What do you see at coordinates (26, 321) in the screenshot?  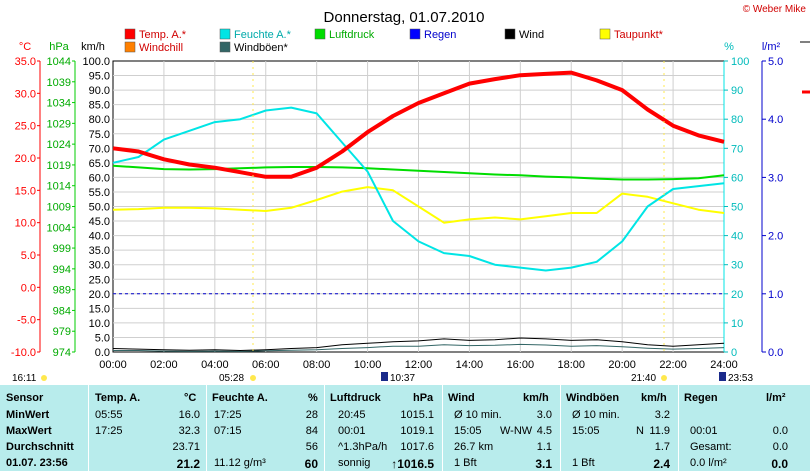 I see `temp-tick-label: -5.0` at bounding box center [26, 321].